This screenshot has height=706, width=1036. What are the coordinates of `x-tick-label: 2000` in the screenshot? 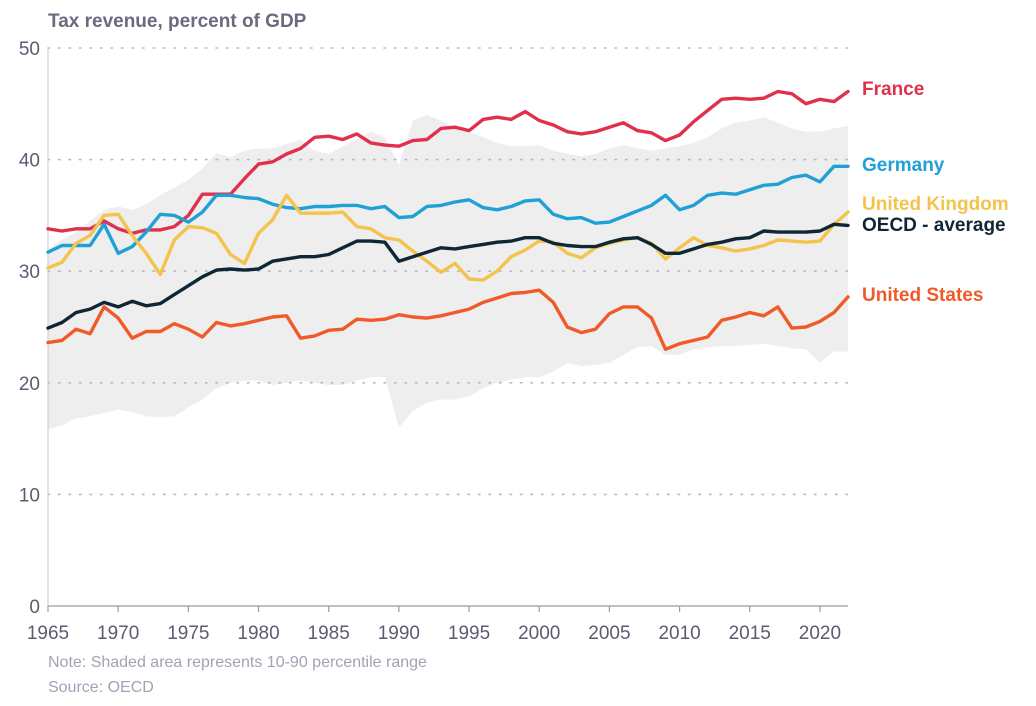 It's located at (539, 633).